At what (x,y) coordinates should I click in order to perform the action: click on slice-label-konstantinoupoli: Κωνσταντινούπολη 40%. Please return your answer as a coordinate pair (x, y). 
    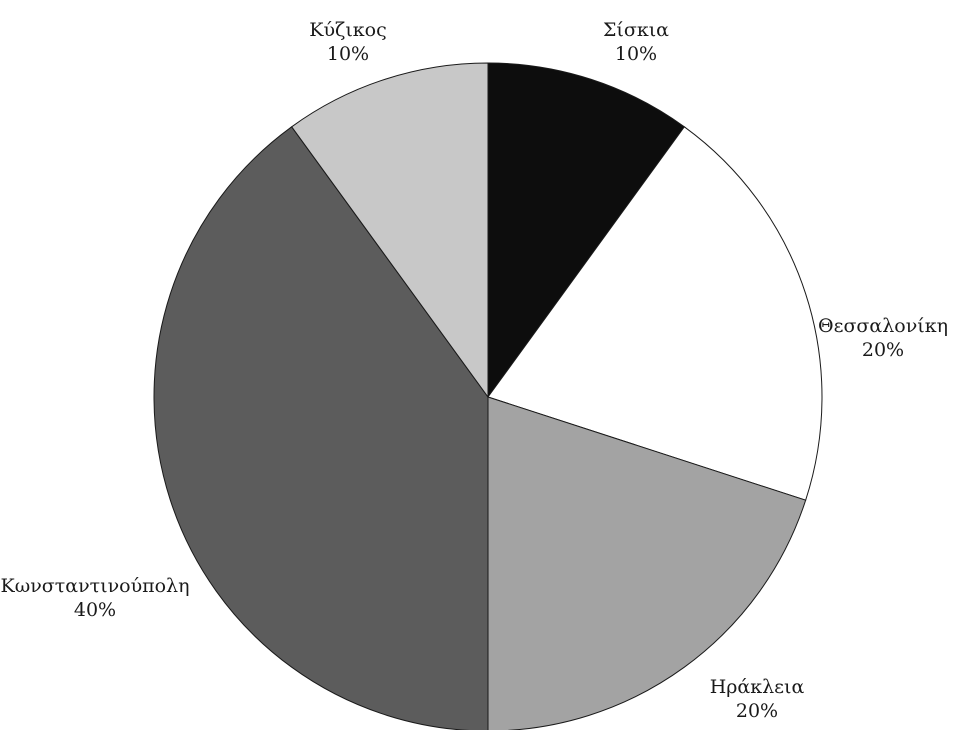
    Looking at the image, I should click on (95, 598).